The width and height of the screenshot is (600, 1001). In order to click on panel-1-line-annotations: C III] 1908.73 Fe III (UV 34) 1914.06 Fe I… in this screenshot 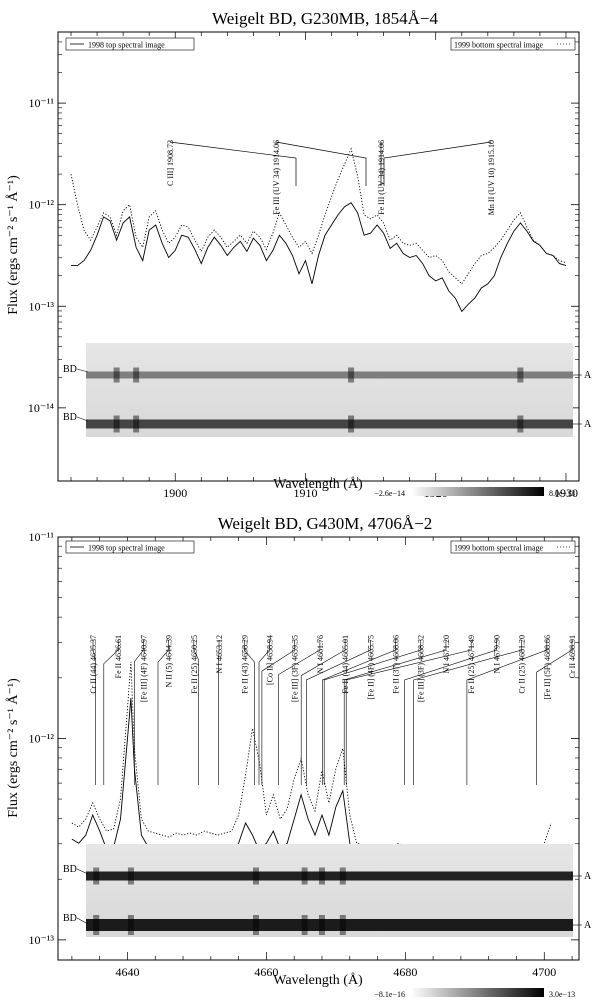, I will do `click(331, 177)`.